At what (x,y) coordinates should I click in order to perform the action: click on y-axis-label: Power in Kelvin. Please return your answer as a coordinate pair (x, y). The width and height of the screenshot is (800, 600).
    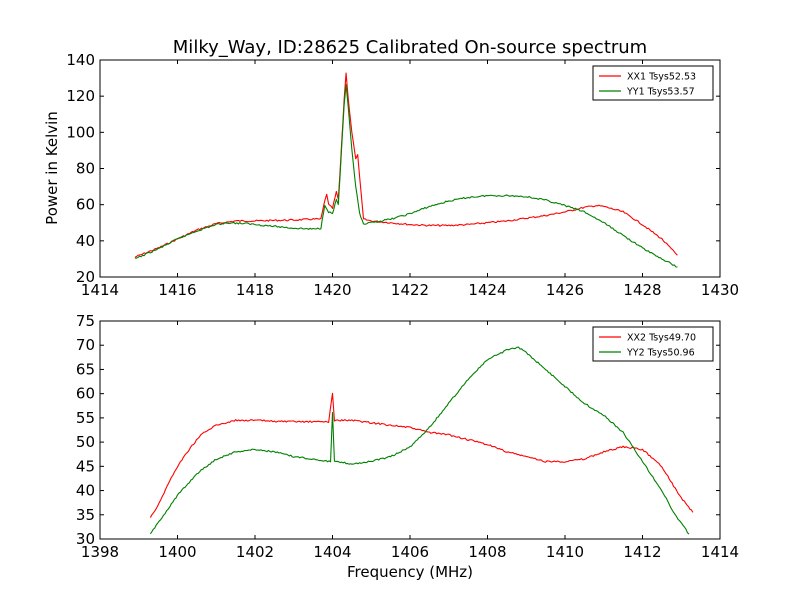
    Looking at the image, I should click on (52, 168).